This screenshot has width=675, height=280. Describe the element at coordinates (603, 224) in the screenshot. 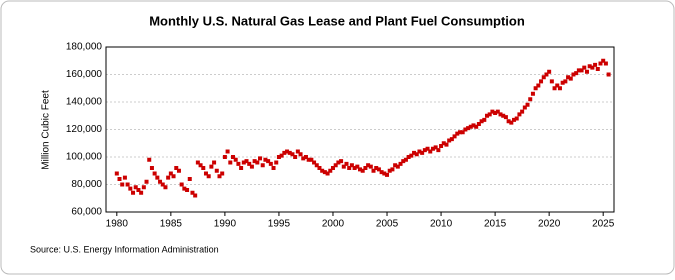

I see `x-tick-label: 2025` at that location.